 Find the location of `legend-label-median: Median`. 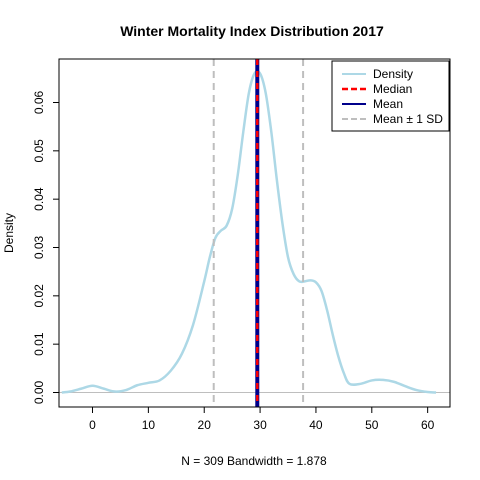

legend-label-median: Median is located at coordinates (392, 89).